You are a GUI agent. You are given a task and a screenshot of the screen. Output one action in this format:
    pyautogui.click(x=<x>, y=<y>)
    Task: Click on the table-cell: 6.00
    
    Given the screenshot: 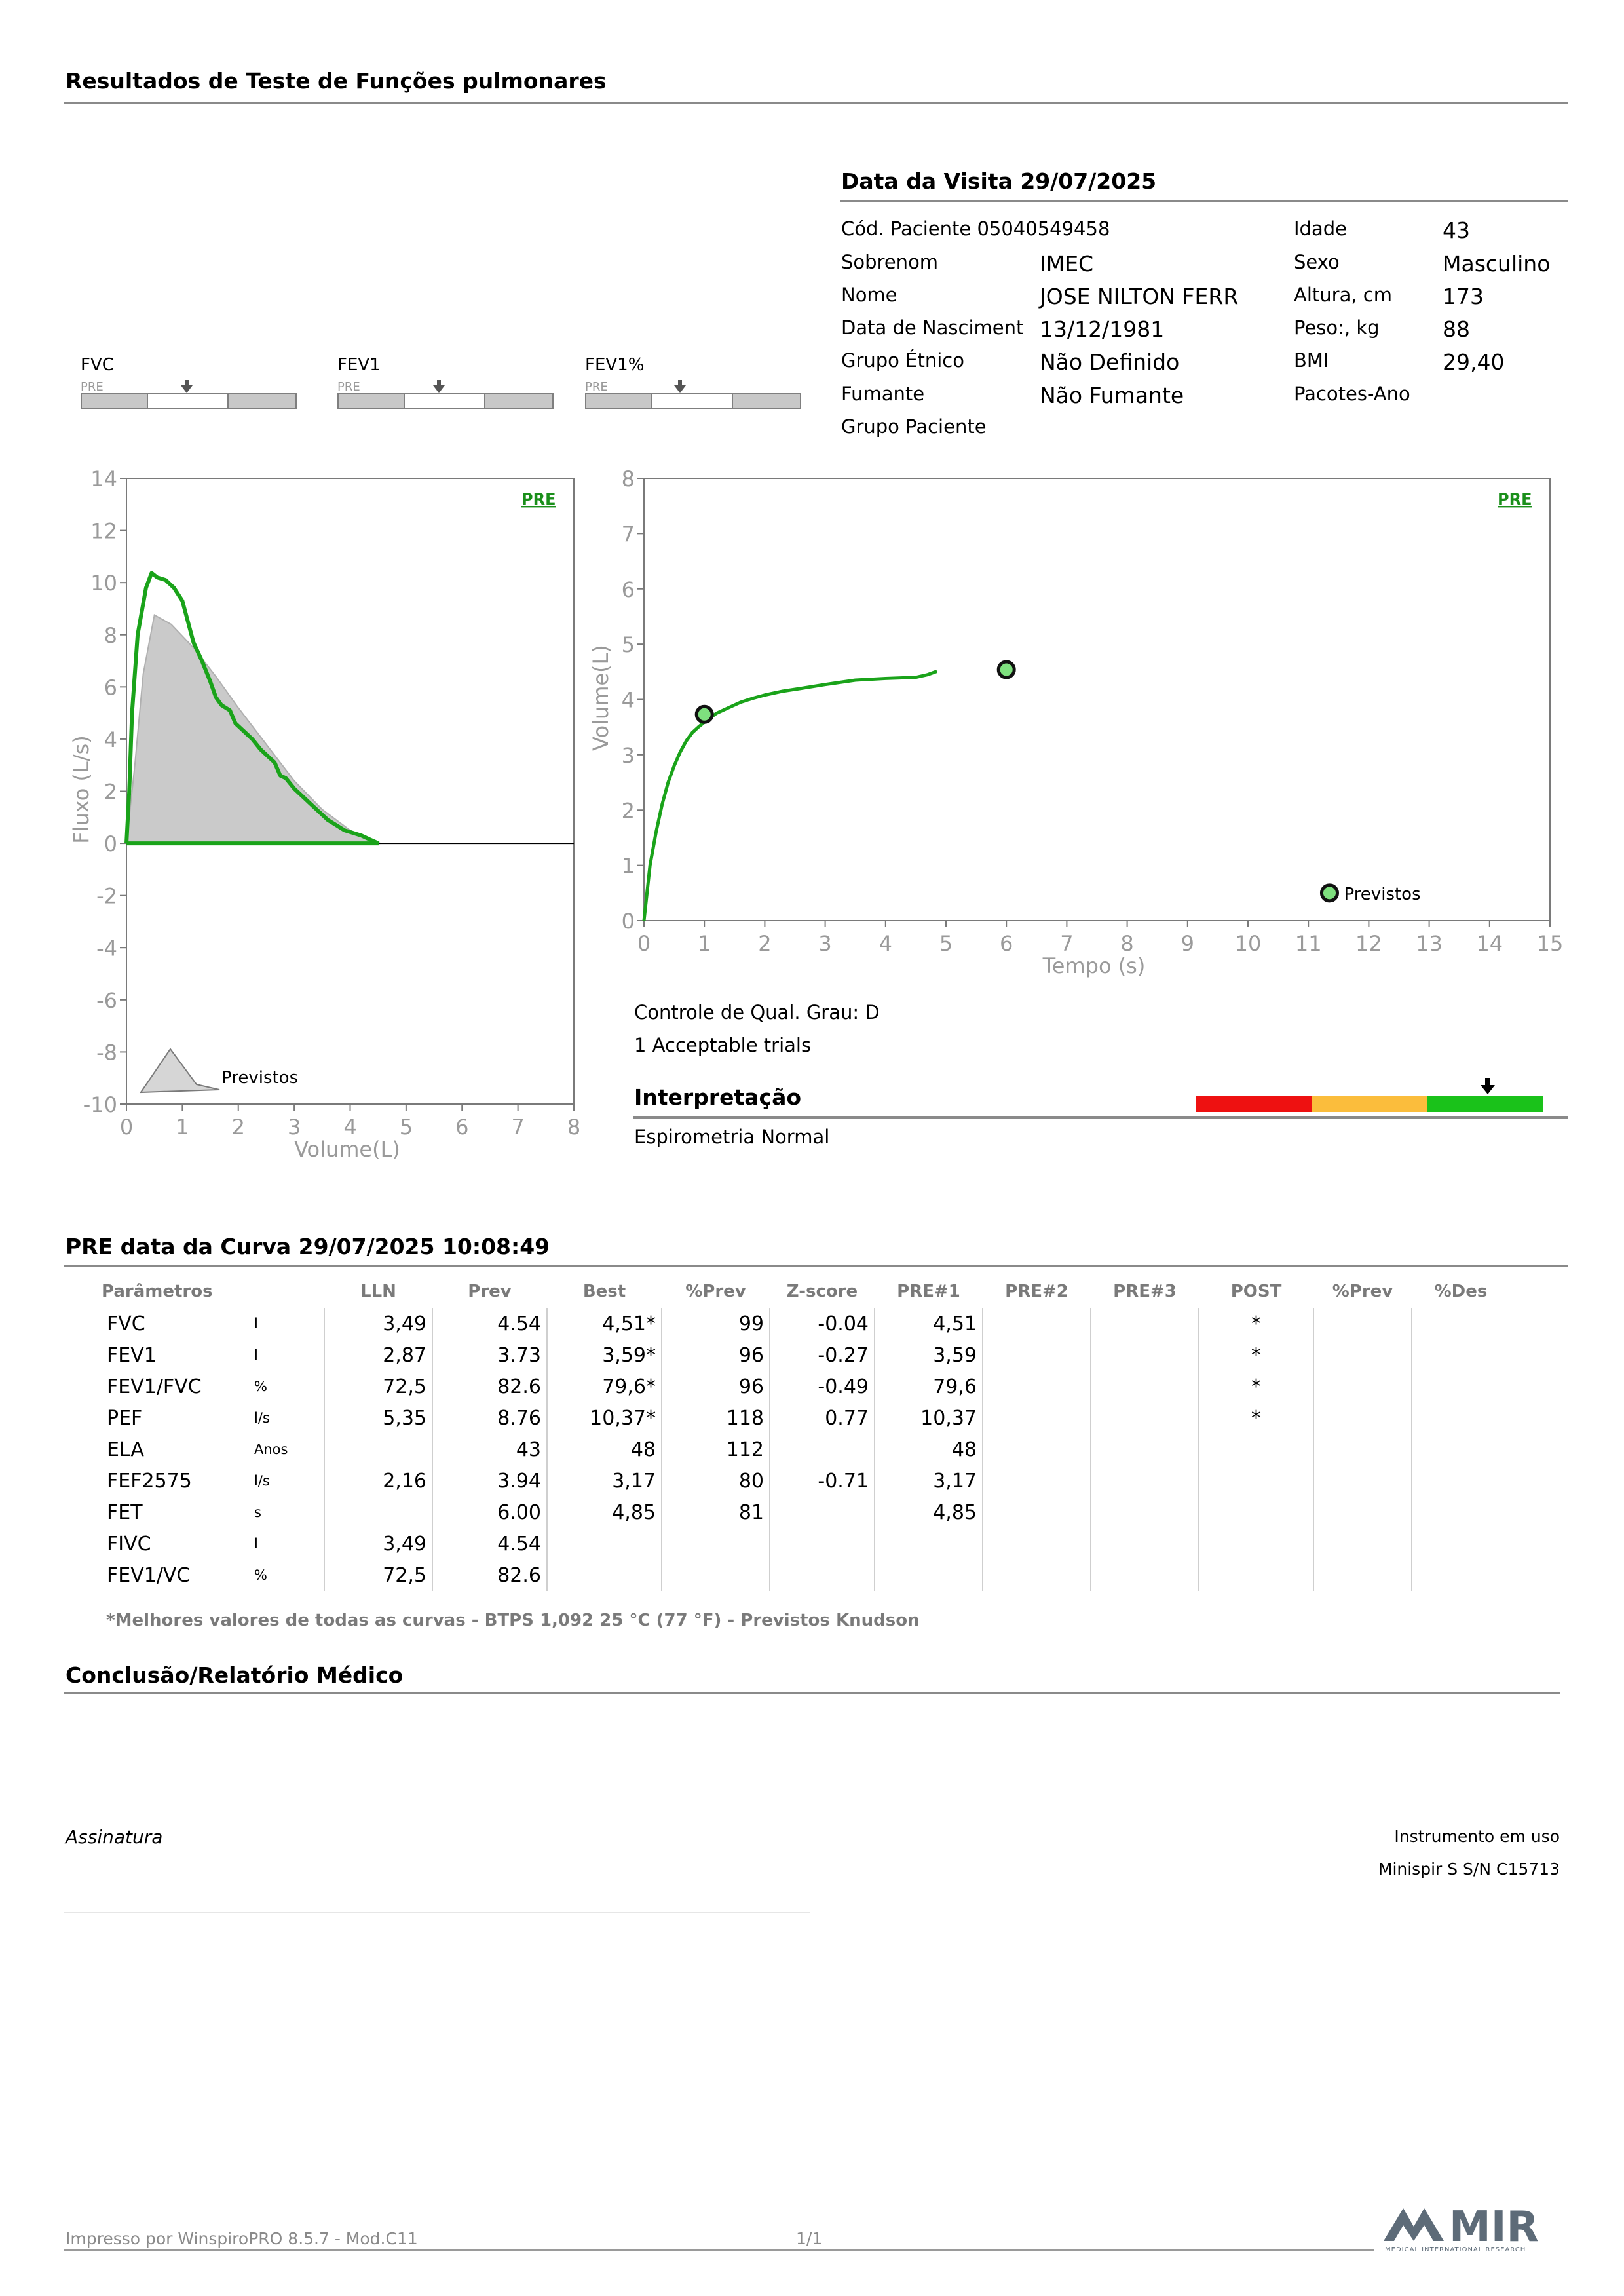 What is the action you would take?
    pyautogui.click(x=489, y=1512)
    